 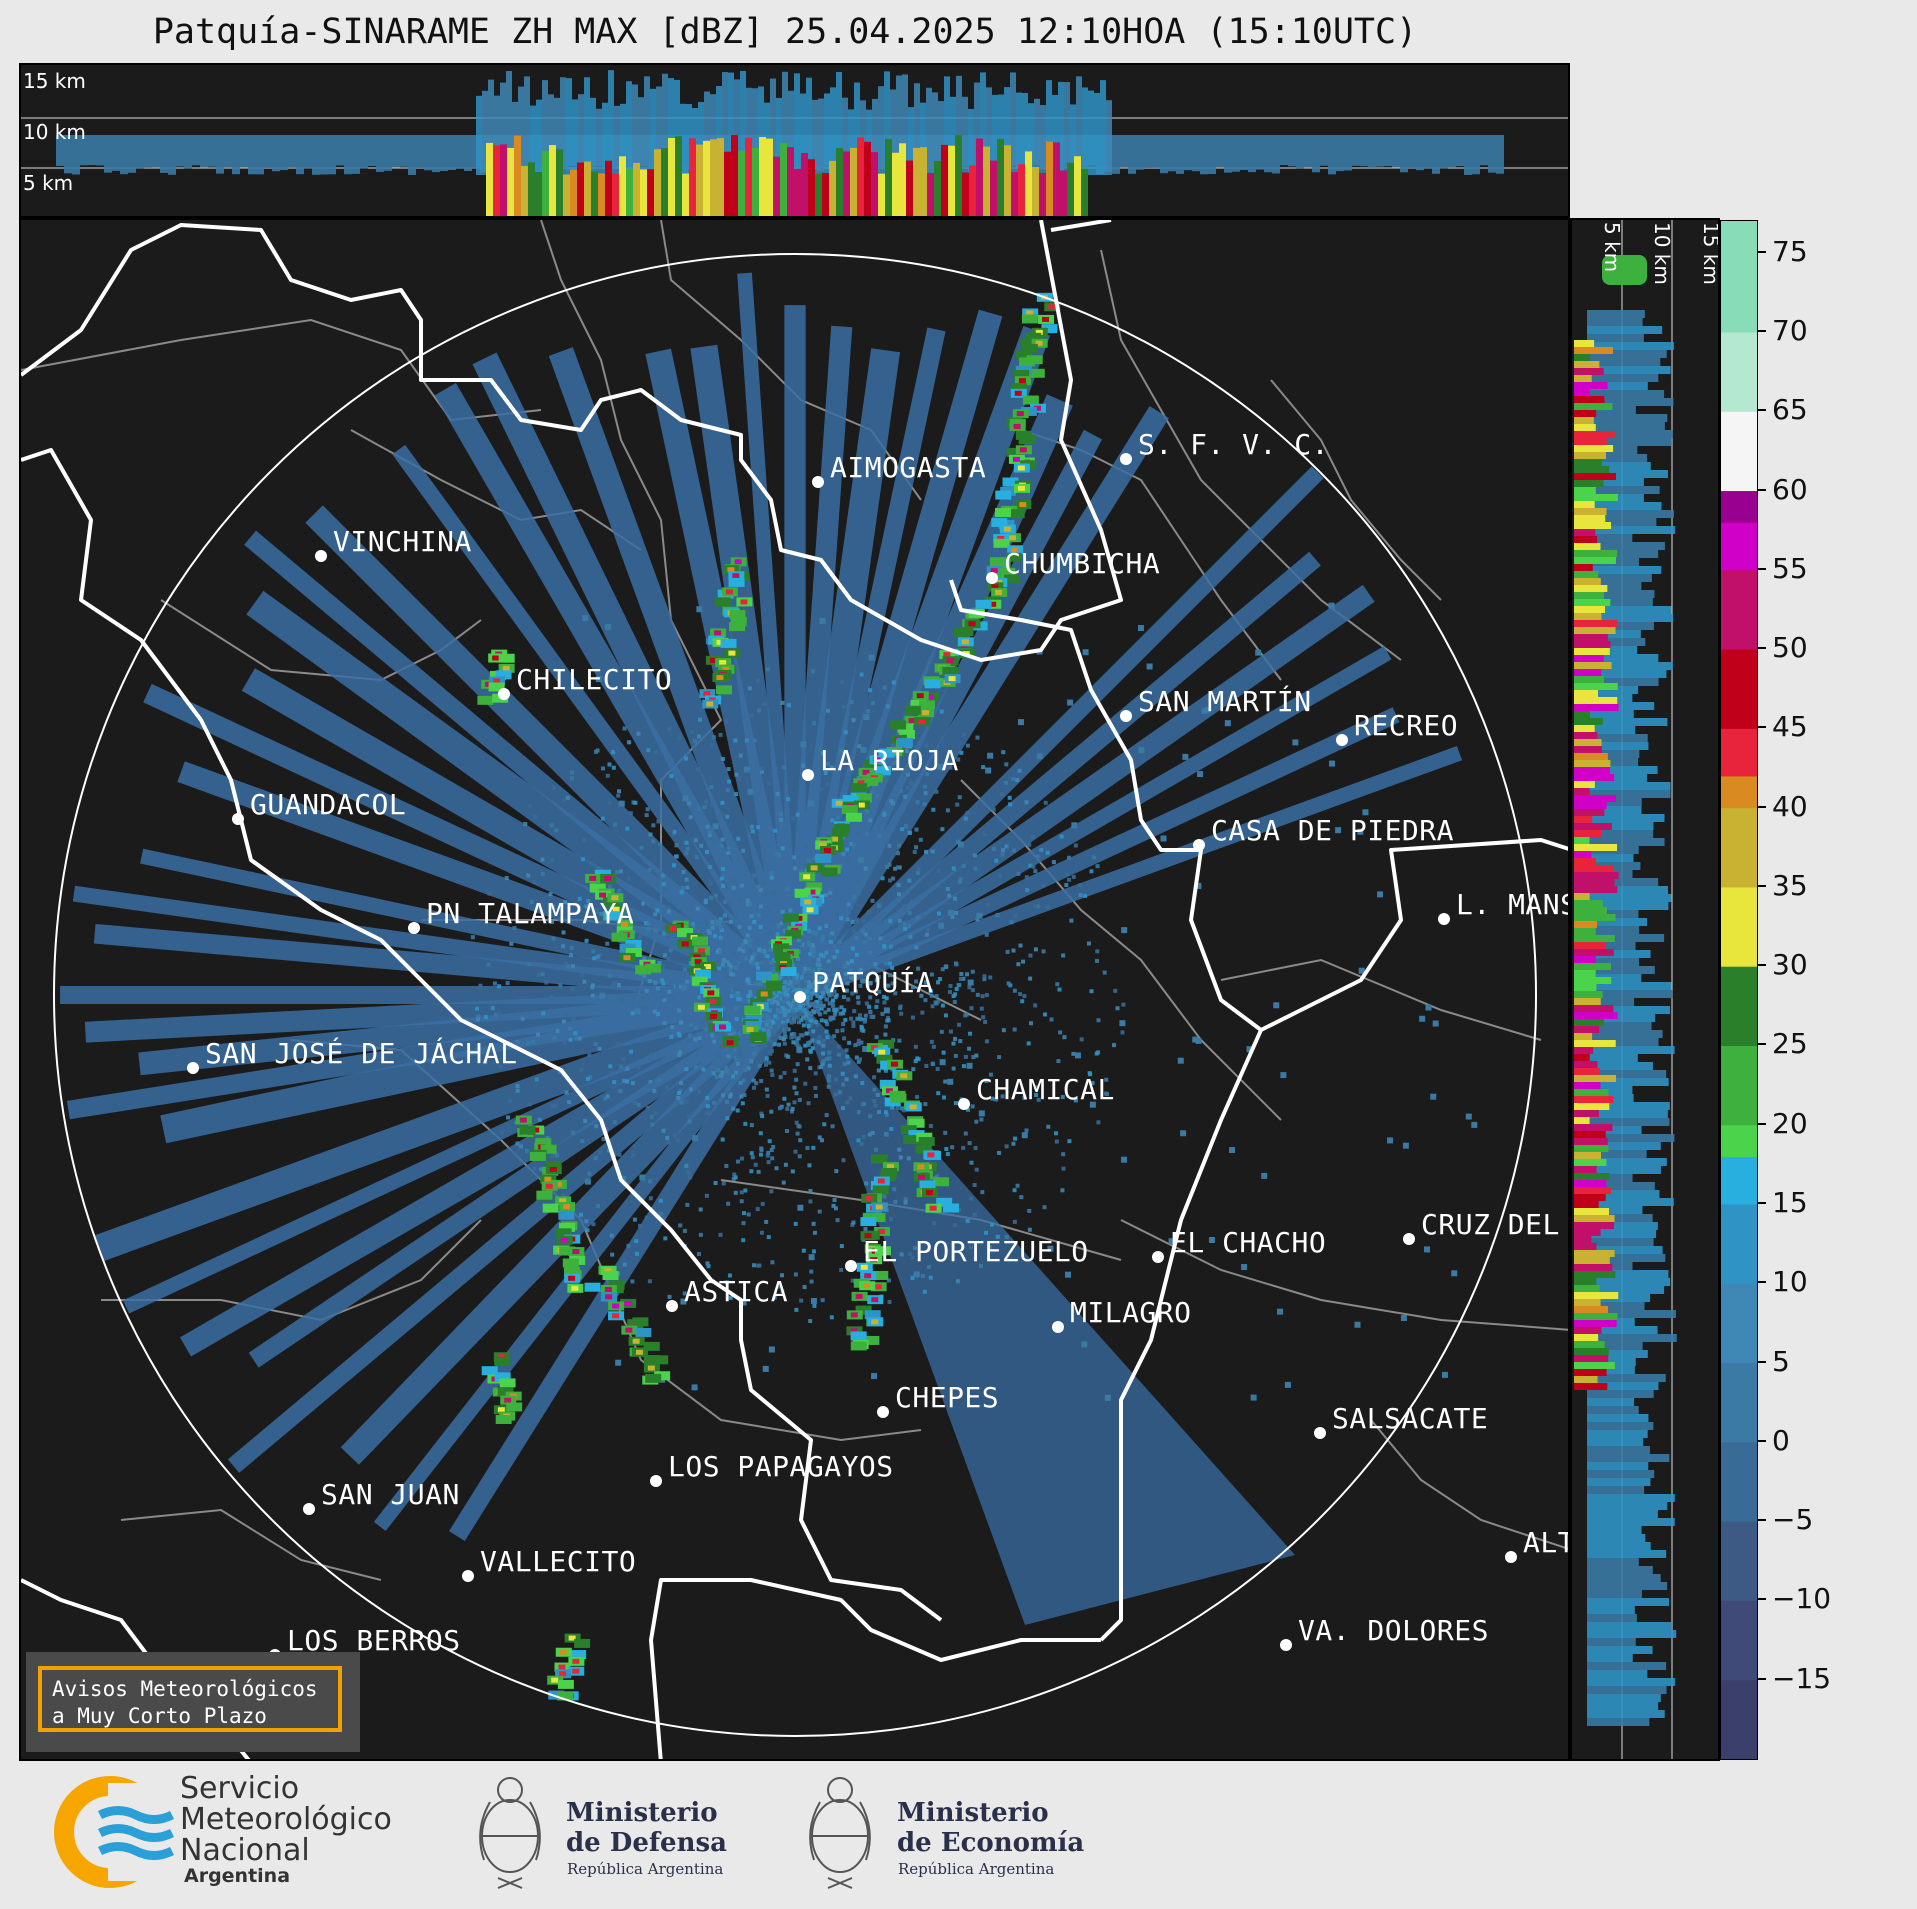 What do you see at coordinates (1036, 1091) in the screenshot?
I see `city-marker: CHAMICAL` at bounding box center [1036, 1091].